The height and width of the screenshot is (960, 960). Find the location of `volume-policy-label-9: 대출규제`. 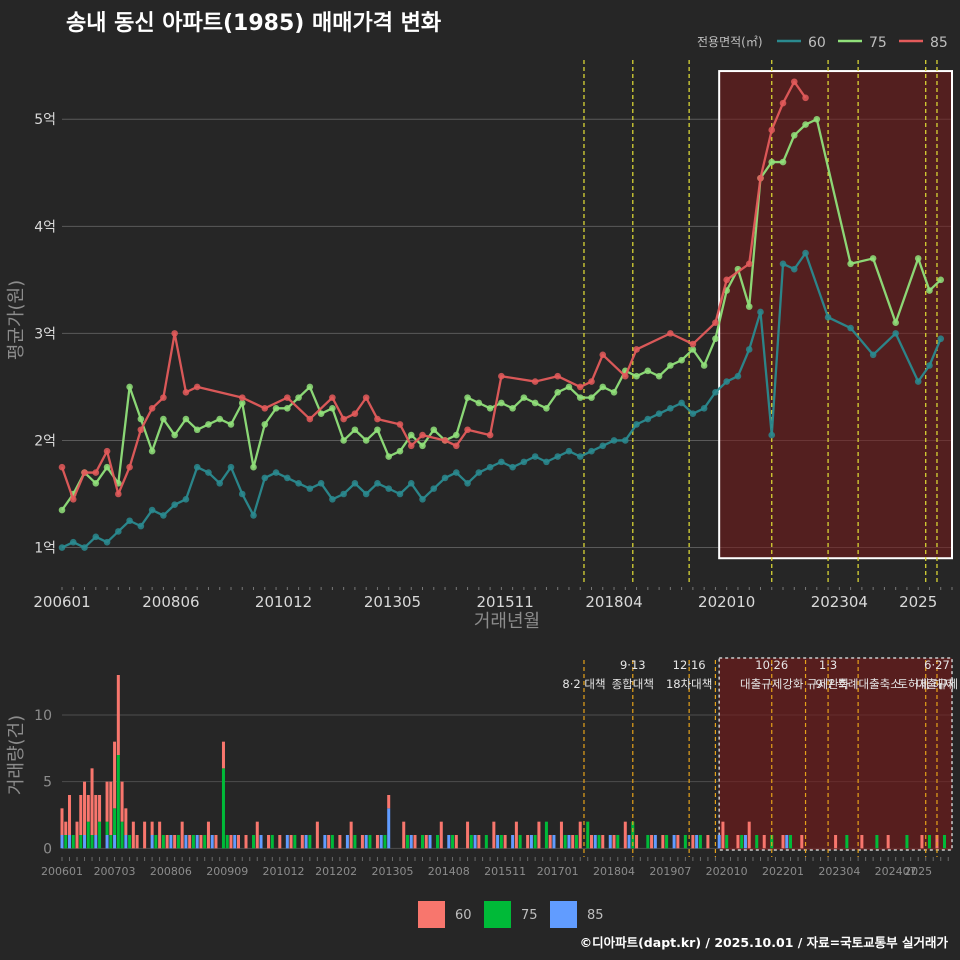

volume-policy-label-9: 대출규제 is located at coordinates (937, 684).